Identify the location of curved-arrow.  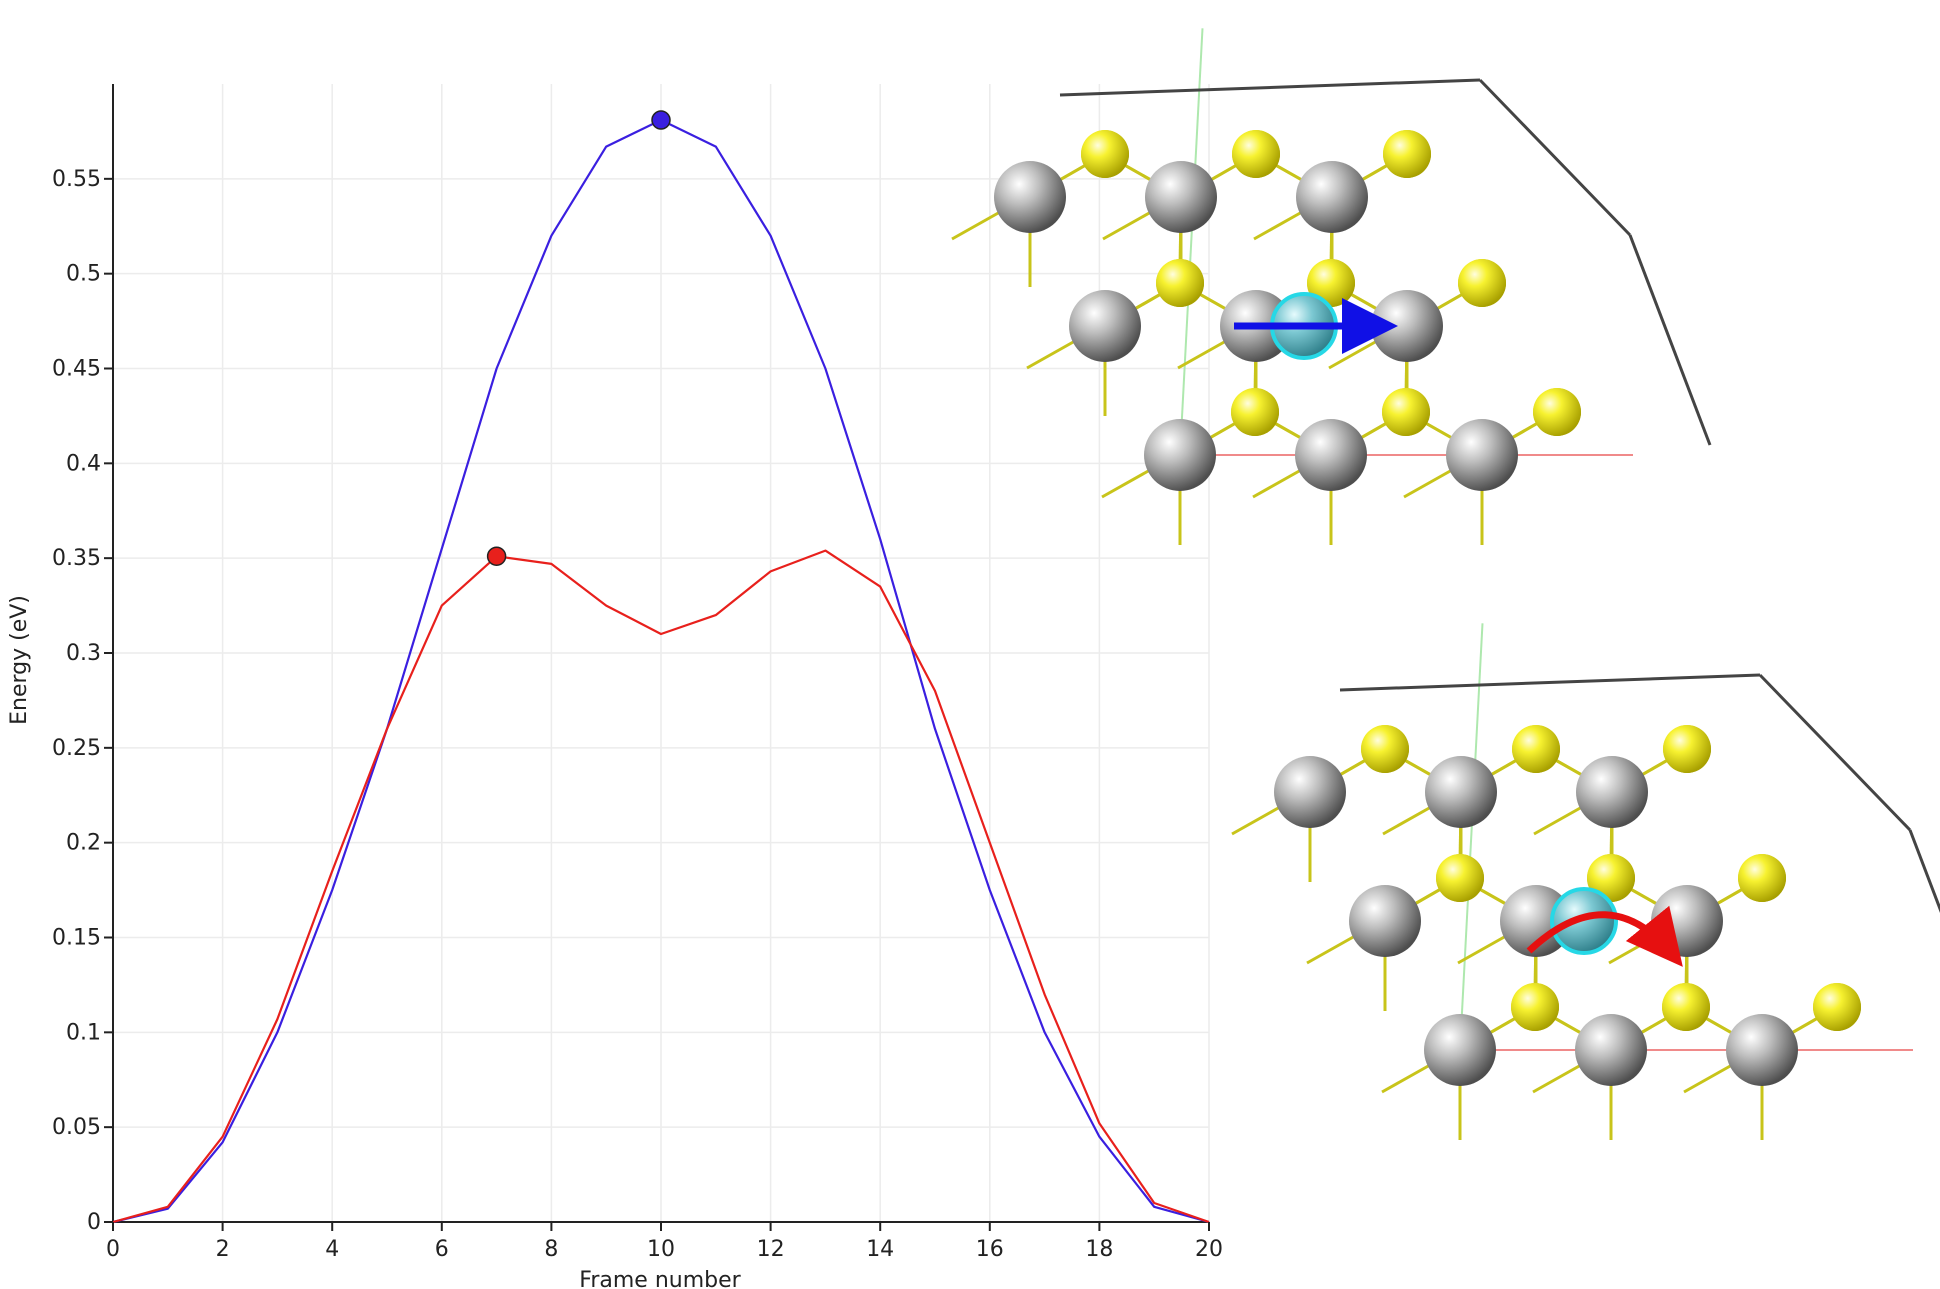
(1604, 936).